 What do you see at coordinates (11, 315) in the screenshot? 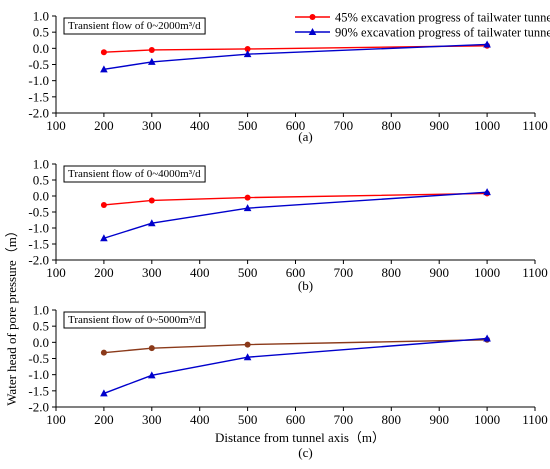
I see `y-axis-title: Water head of pore pressure（m）` at bounding box center [11, 315].